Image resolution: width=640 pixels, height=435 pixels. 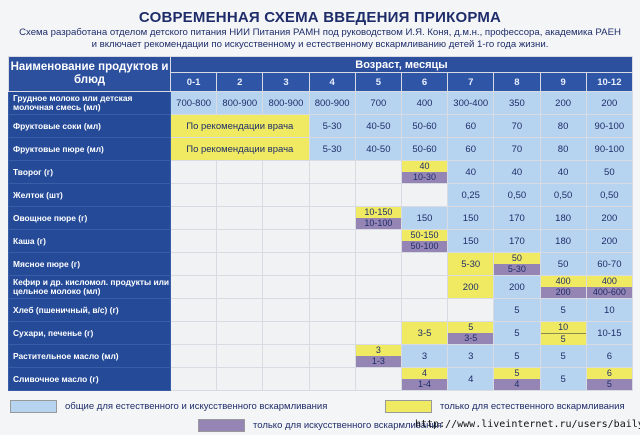 I want to click on natural-amount: 5, so click(x=517, y=373).